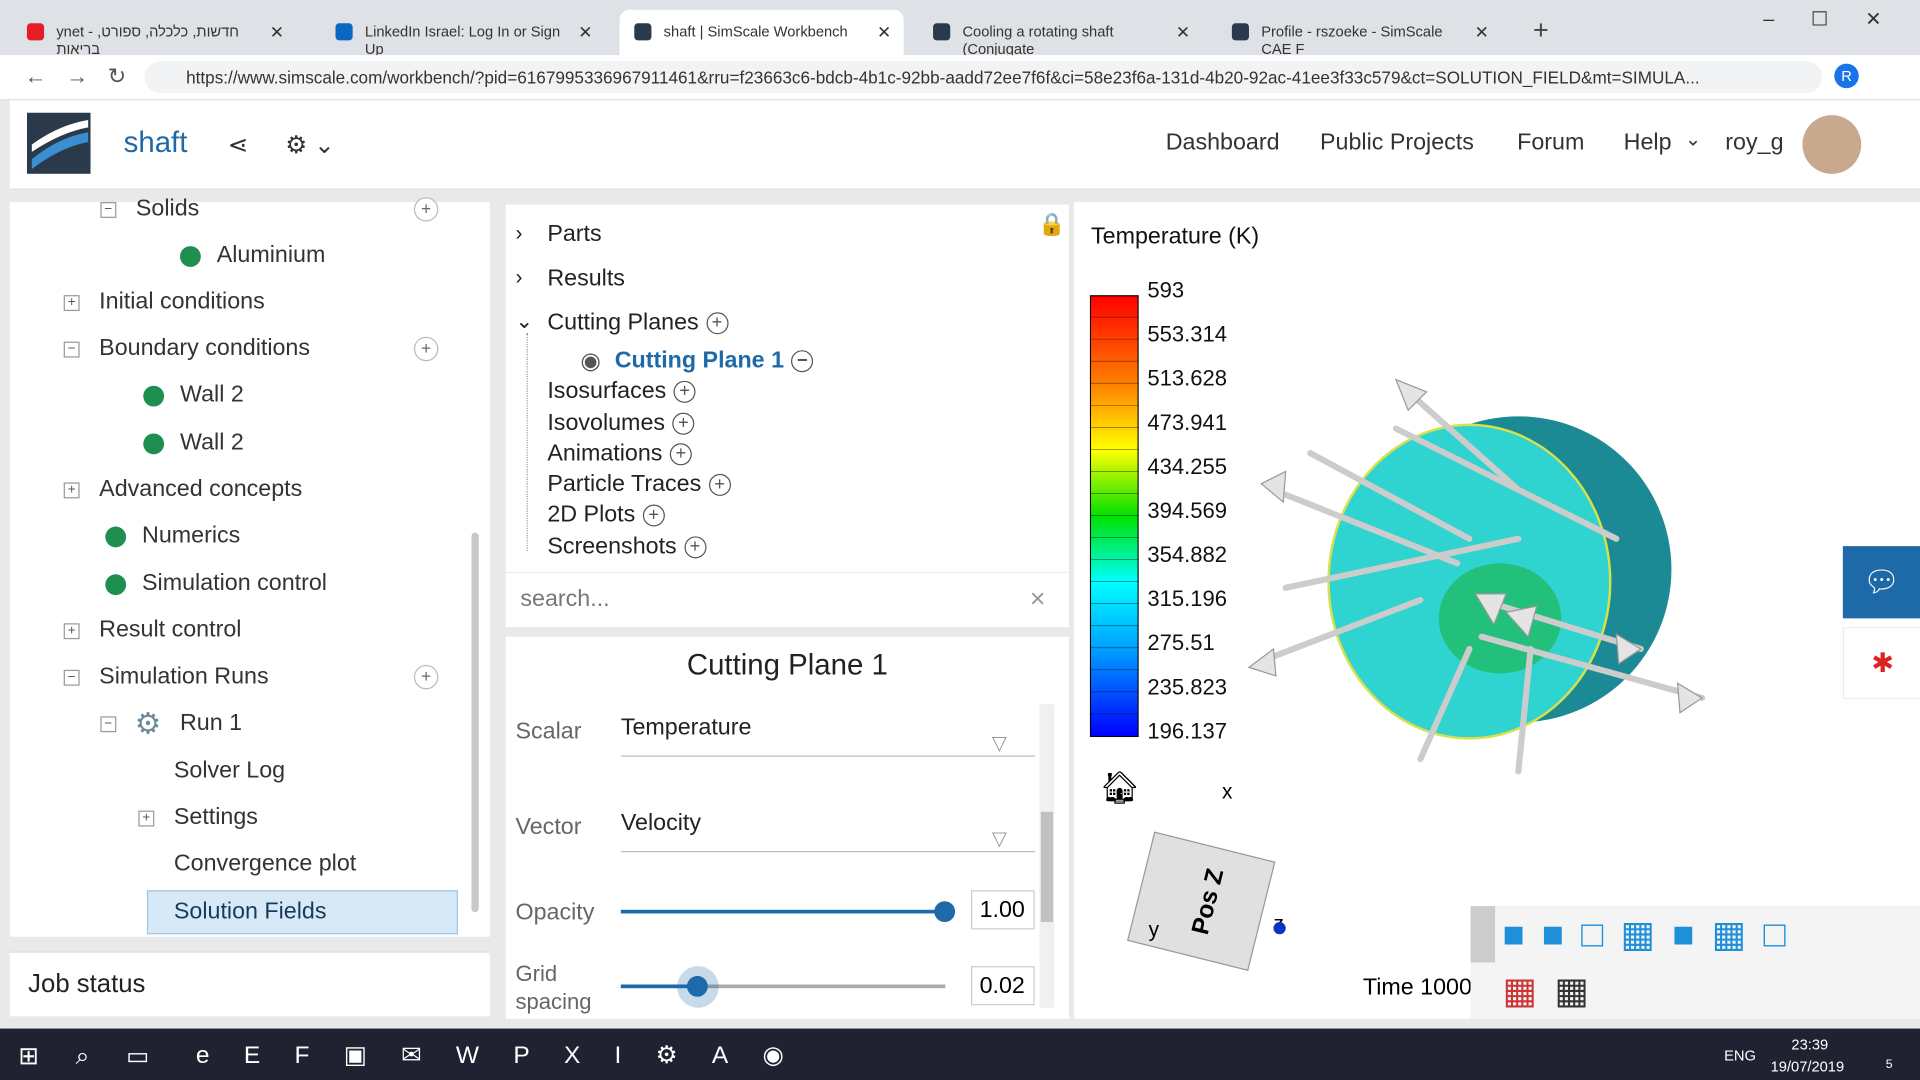 The image size is (1920, 1080). What do you see at coordinates (1397, 142) in the screenshot?
I see `nav-link: Public Projects` at bounding box center [1397, 142].